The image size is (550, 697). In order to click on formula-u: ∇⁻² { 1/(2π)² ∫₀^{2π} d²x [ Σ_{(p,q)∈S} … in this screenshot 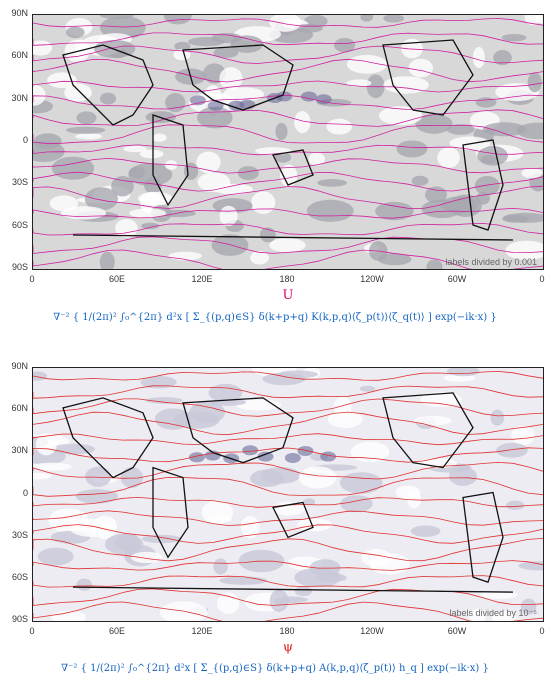, I will do `click(275, 317)`.